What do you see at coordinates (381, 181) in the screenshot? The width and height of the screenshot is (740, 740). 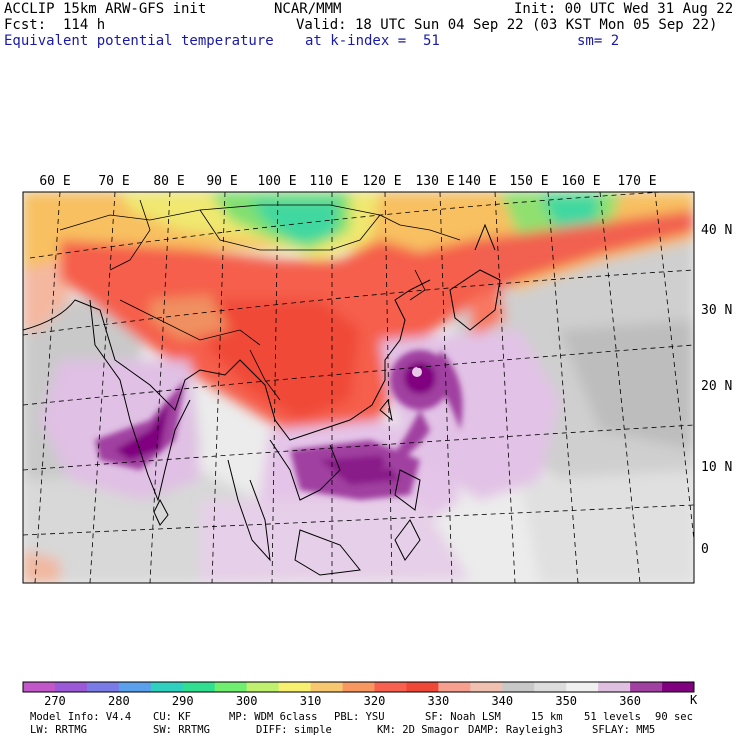 I see `longitude-label: 120 E` at bounding box center [381, 181].